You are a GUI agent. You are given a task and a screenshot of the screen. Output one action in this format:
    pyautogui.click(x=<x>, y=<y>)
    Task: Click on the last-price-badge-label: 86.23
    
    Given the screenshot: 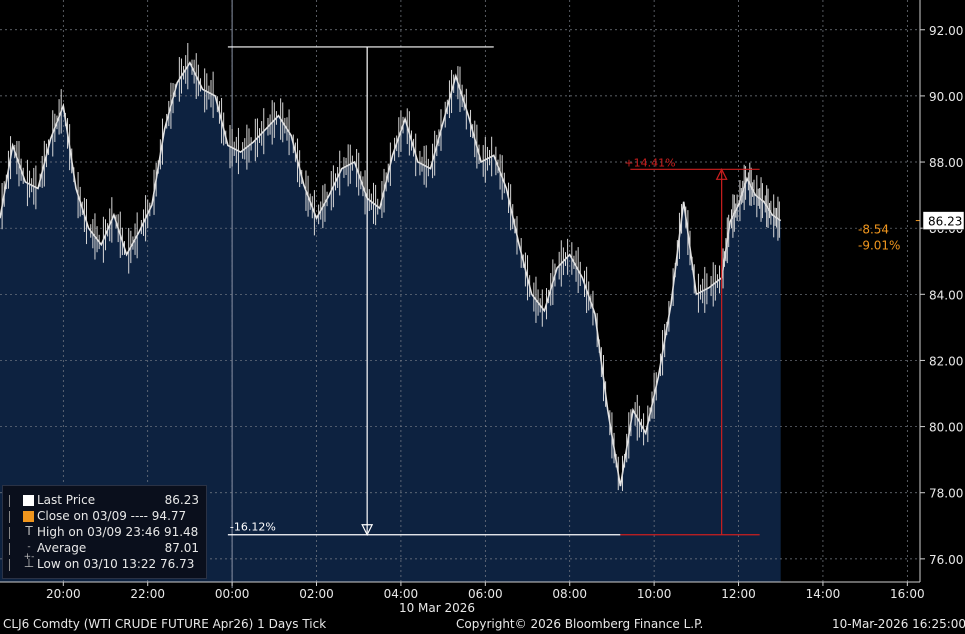 What is the action you would take?
    pyautogui.click(x=945, y=222)
    